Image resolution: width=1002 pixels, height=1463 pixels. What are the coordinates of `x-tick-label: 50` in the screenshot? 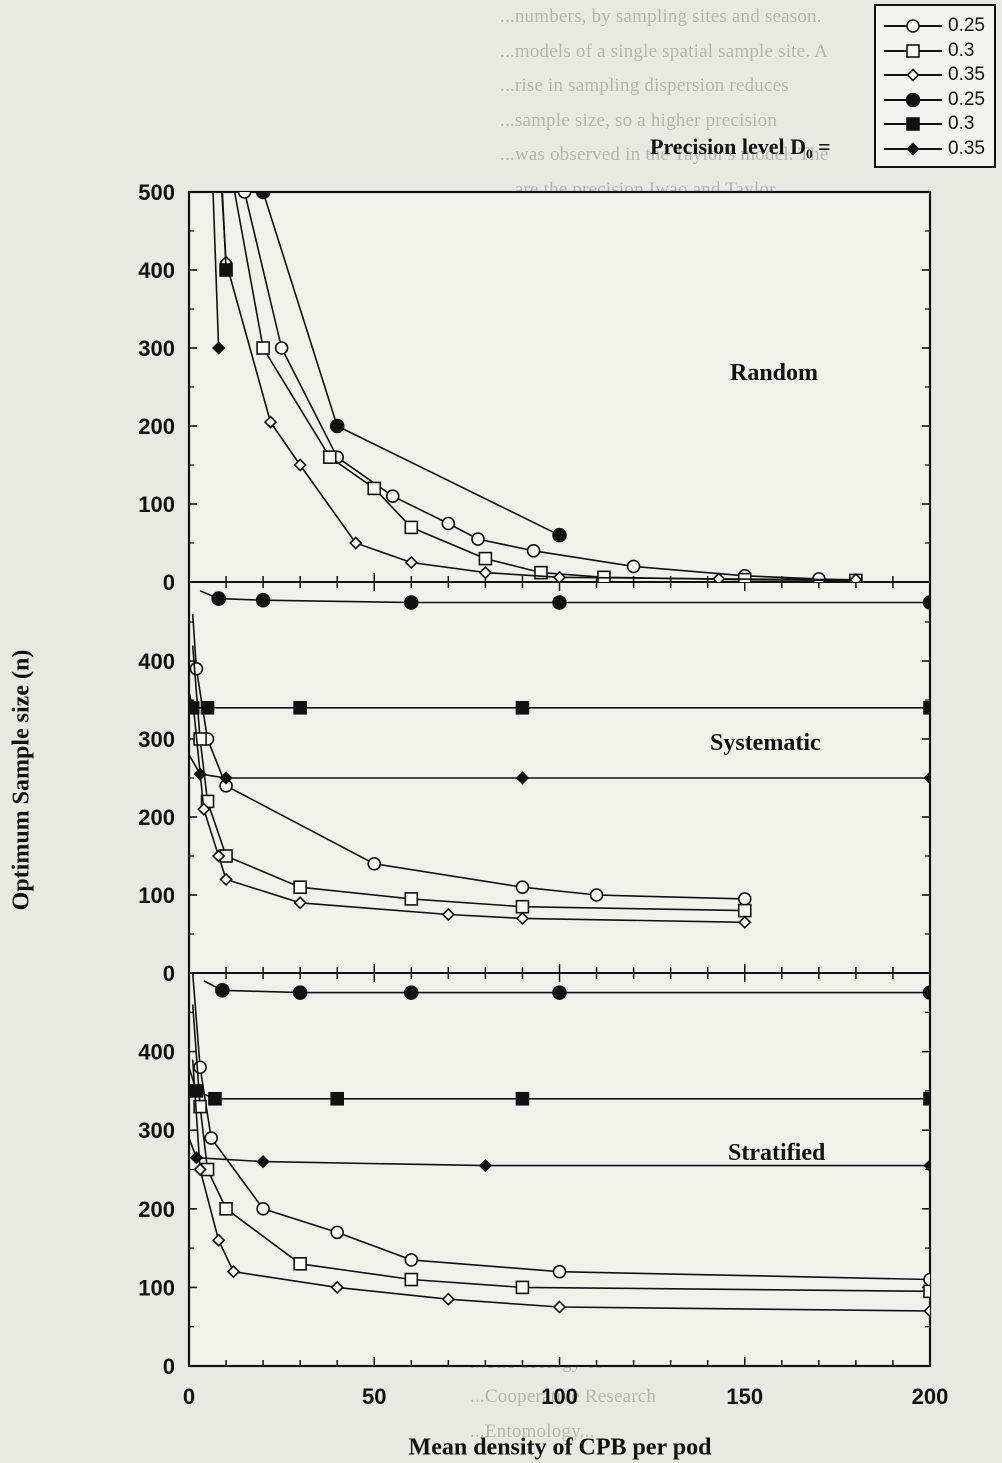 It's located at (374, 1396).